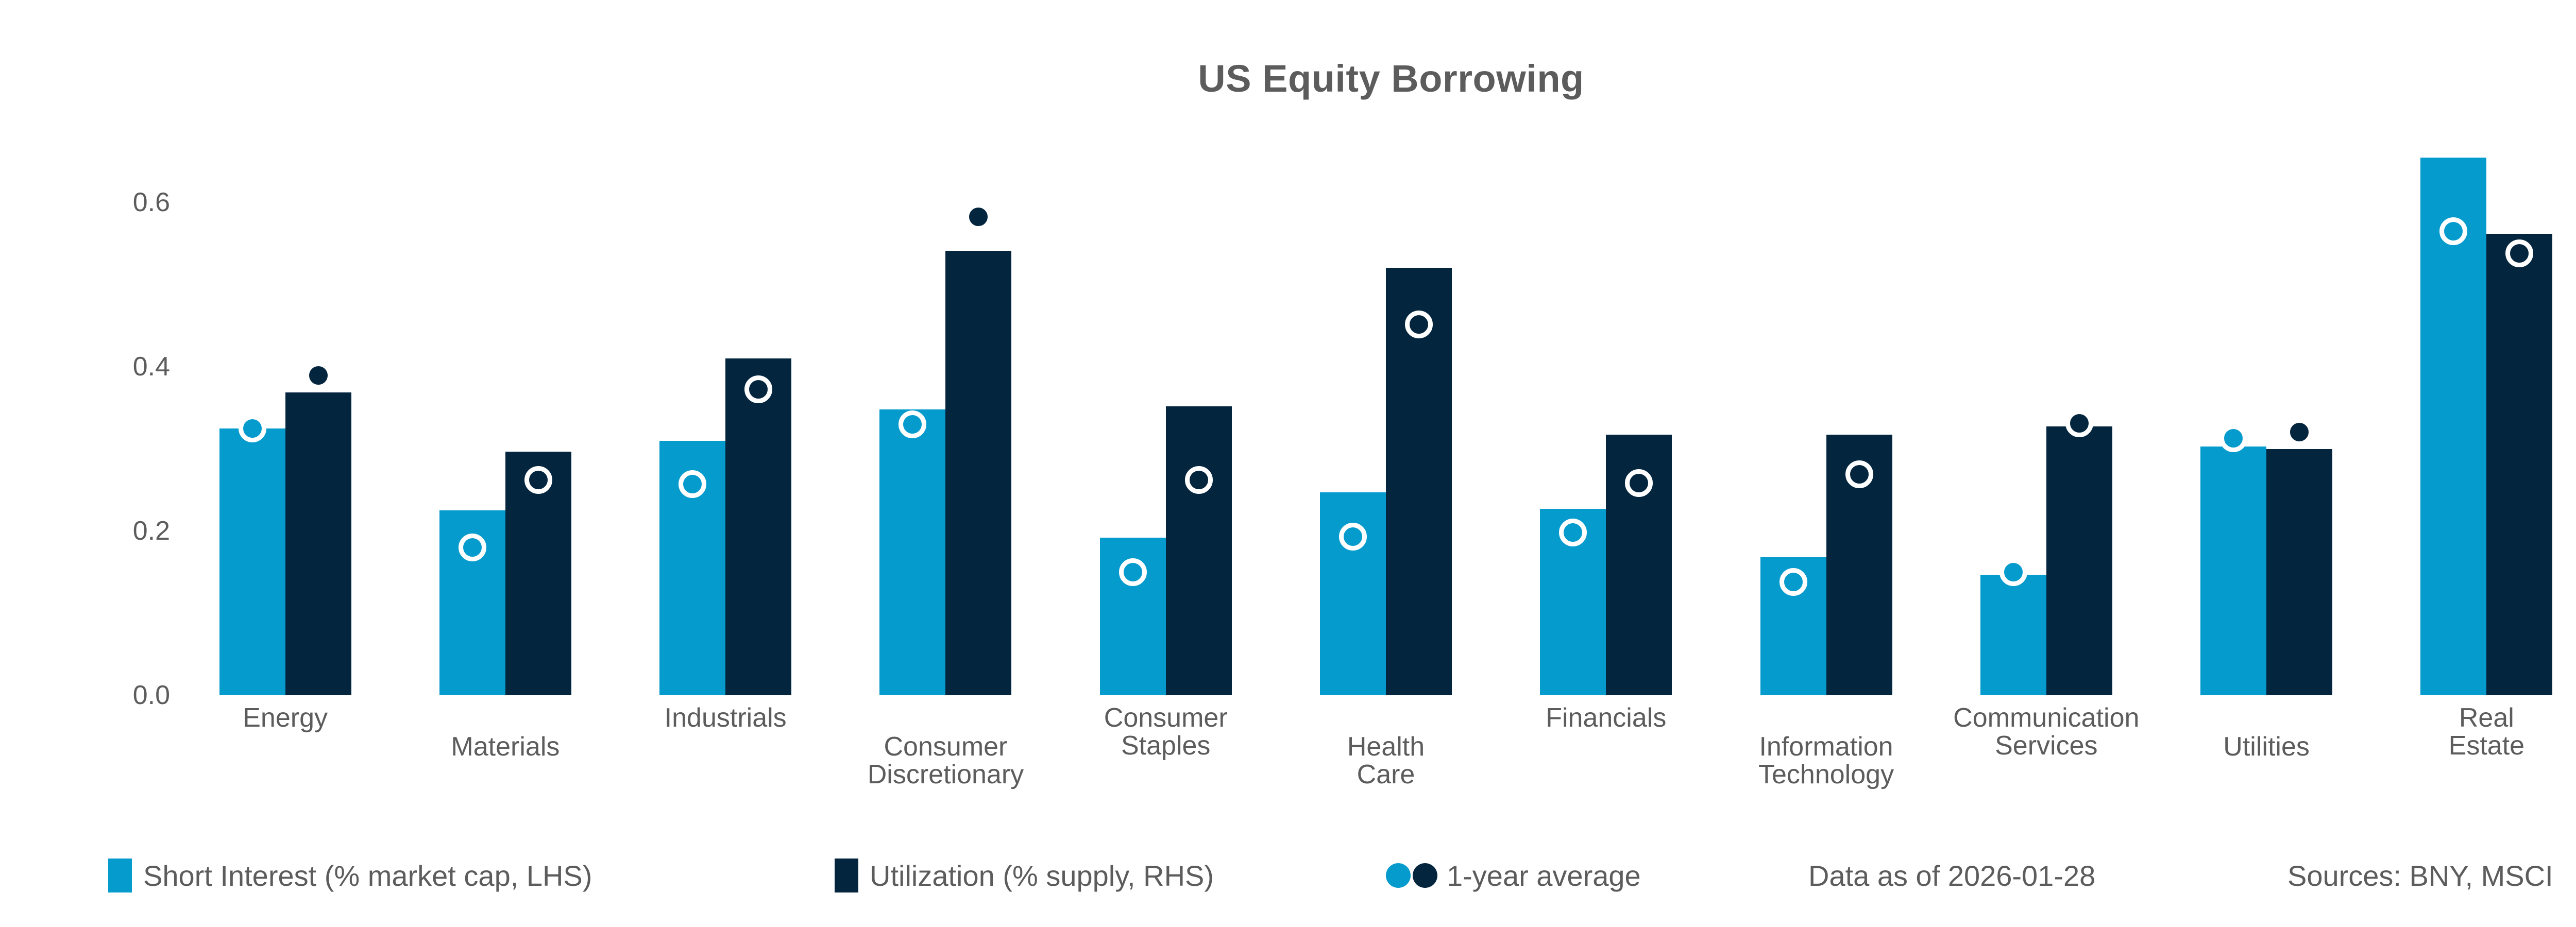 The image size is (2576, 927). Describe the element at coordinates (846, 875) in the screenshot. I see `utilization-swatch-icon` at that location.